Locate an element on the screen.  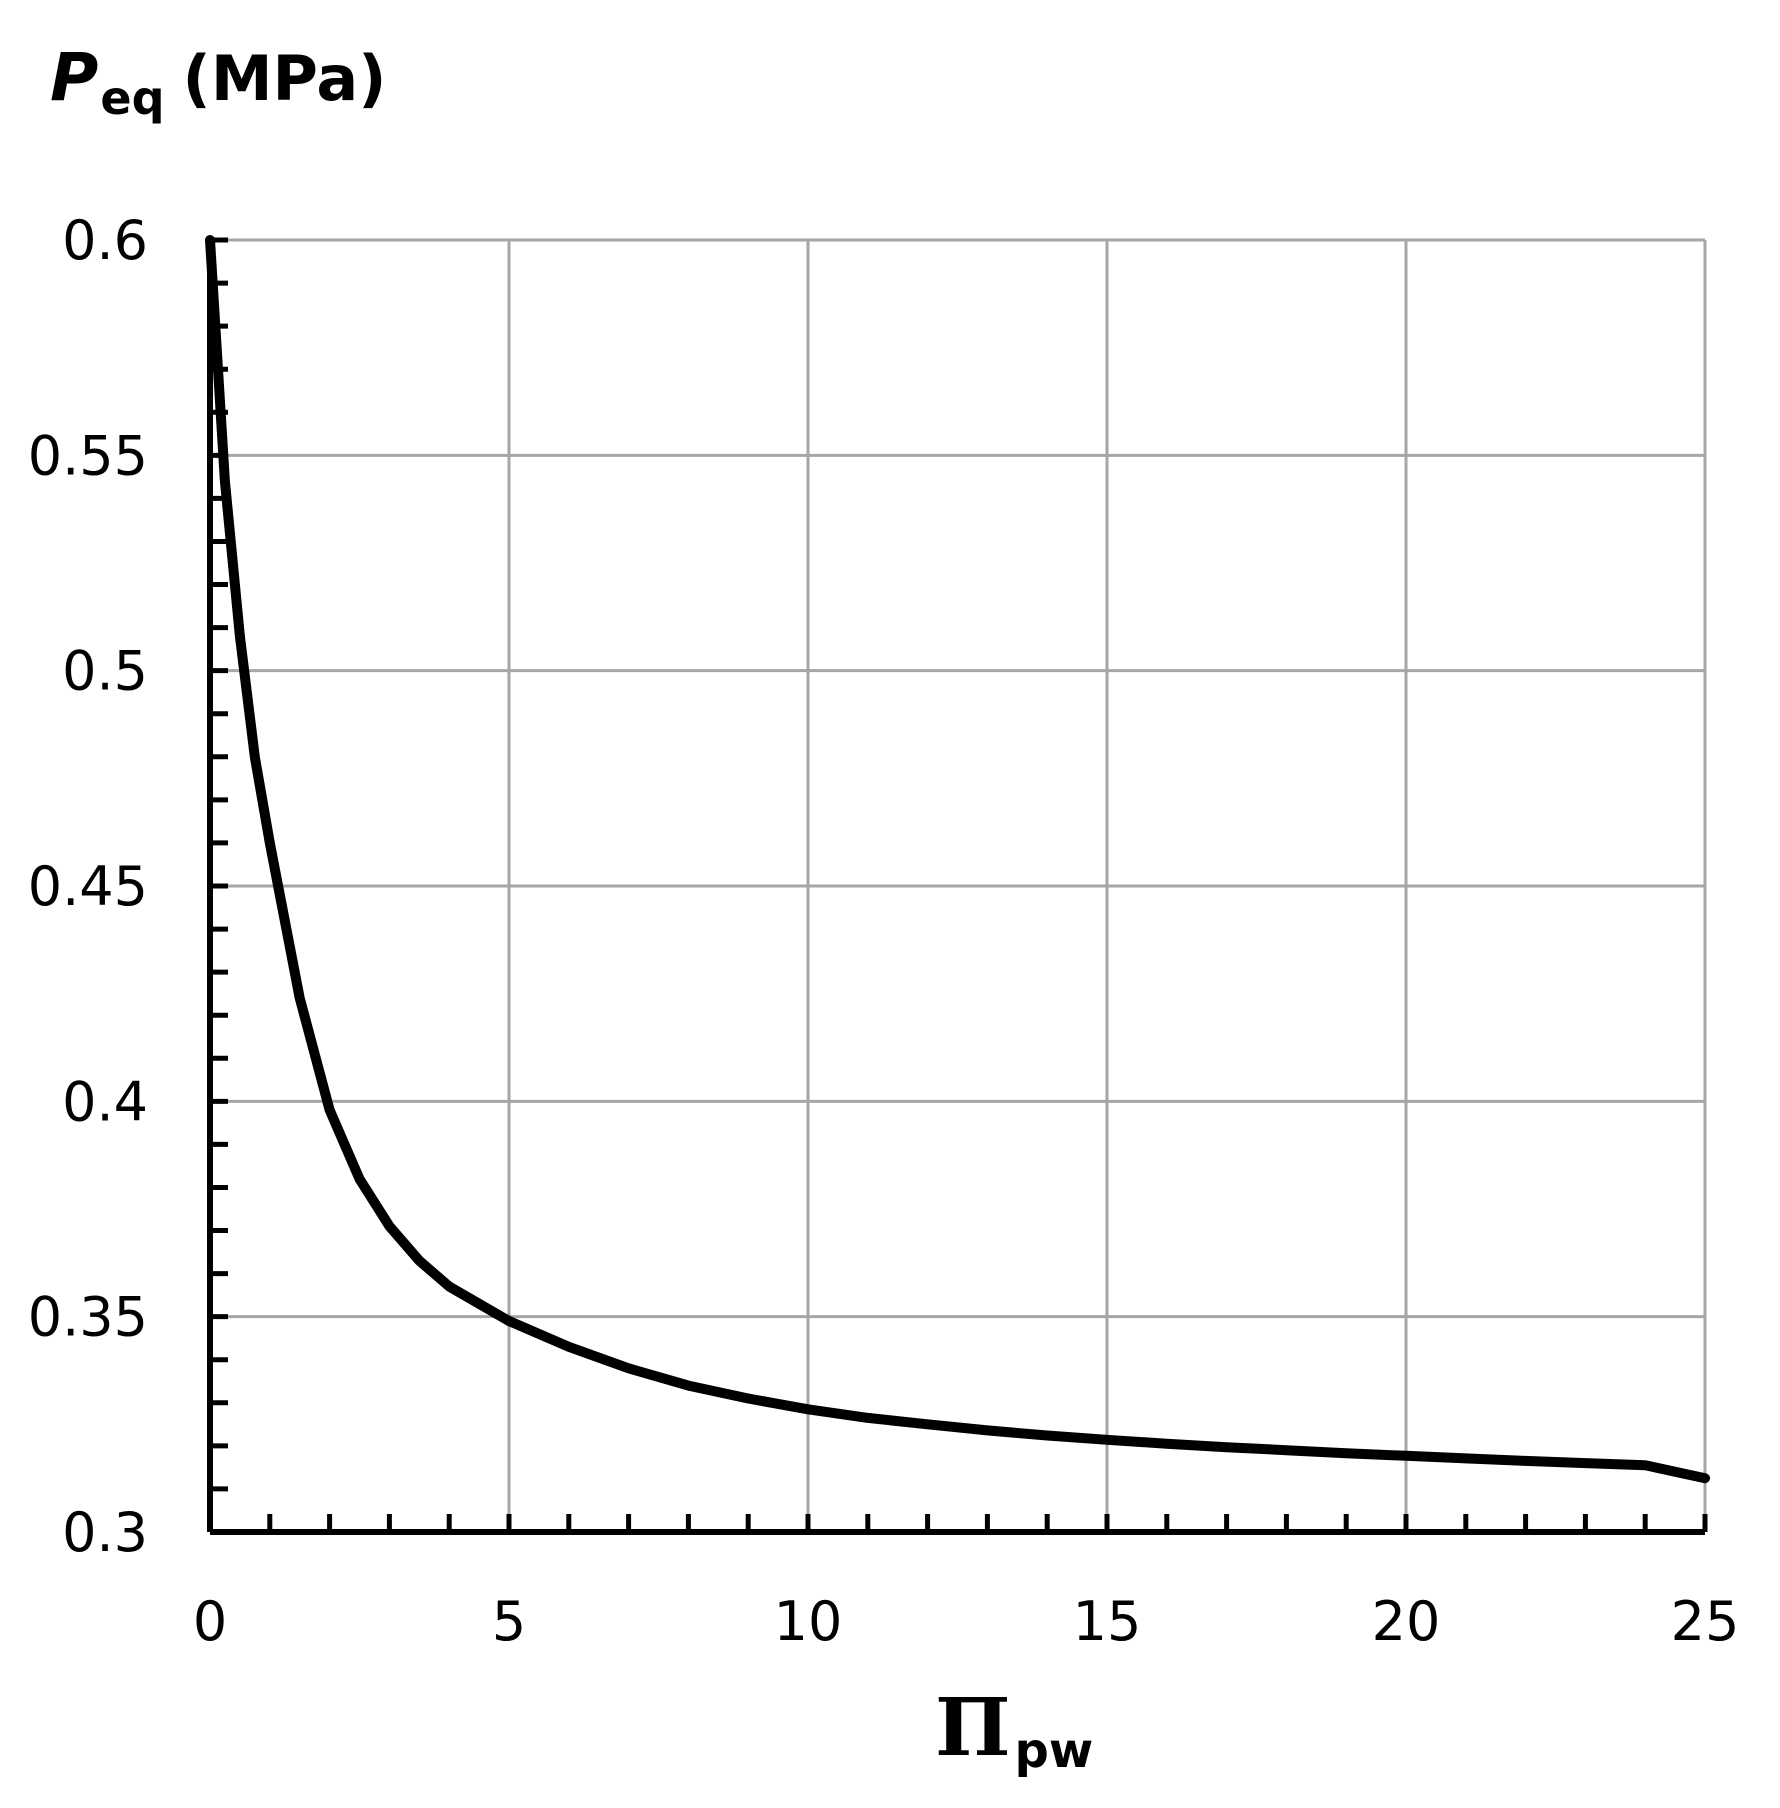
y-tick-label: 0.45 is located at coordinates (88, 886).